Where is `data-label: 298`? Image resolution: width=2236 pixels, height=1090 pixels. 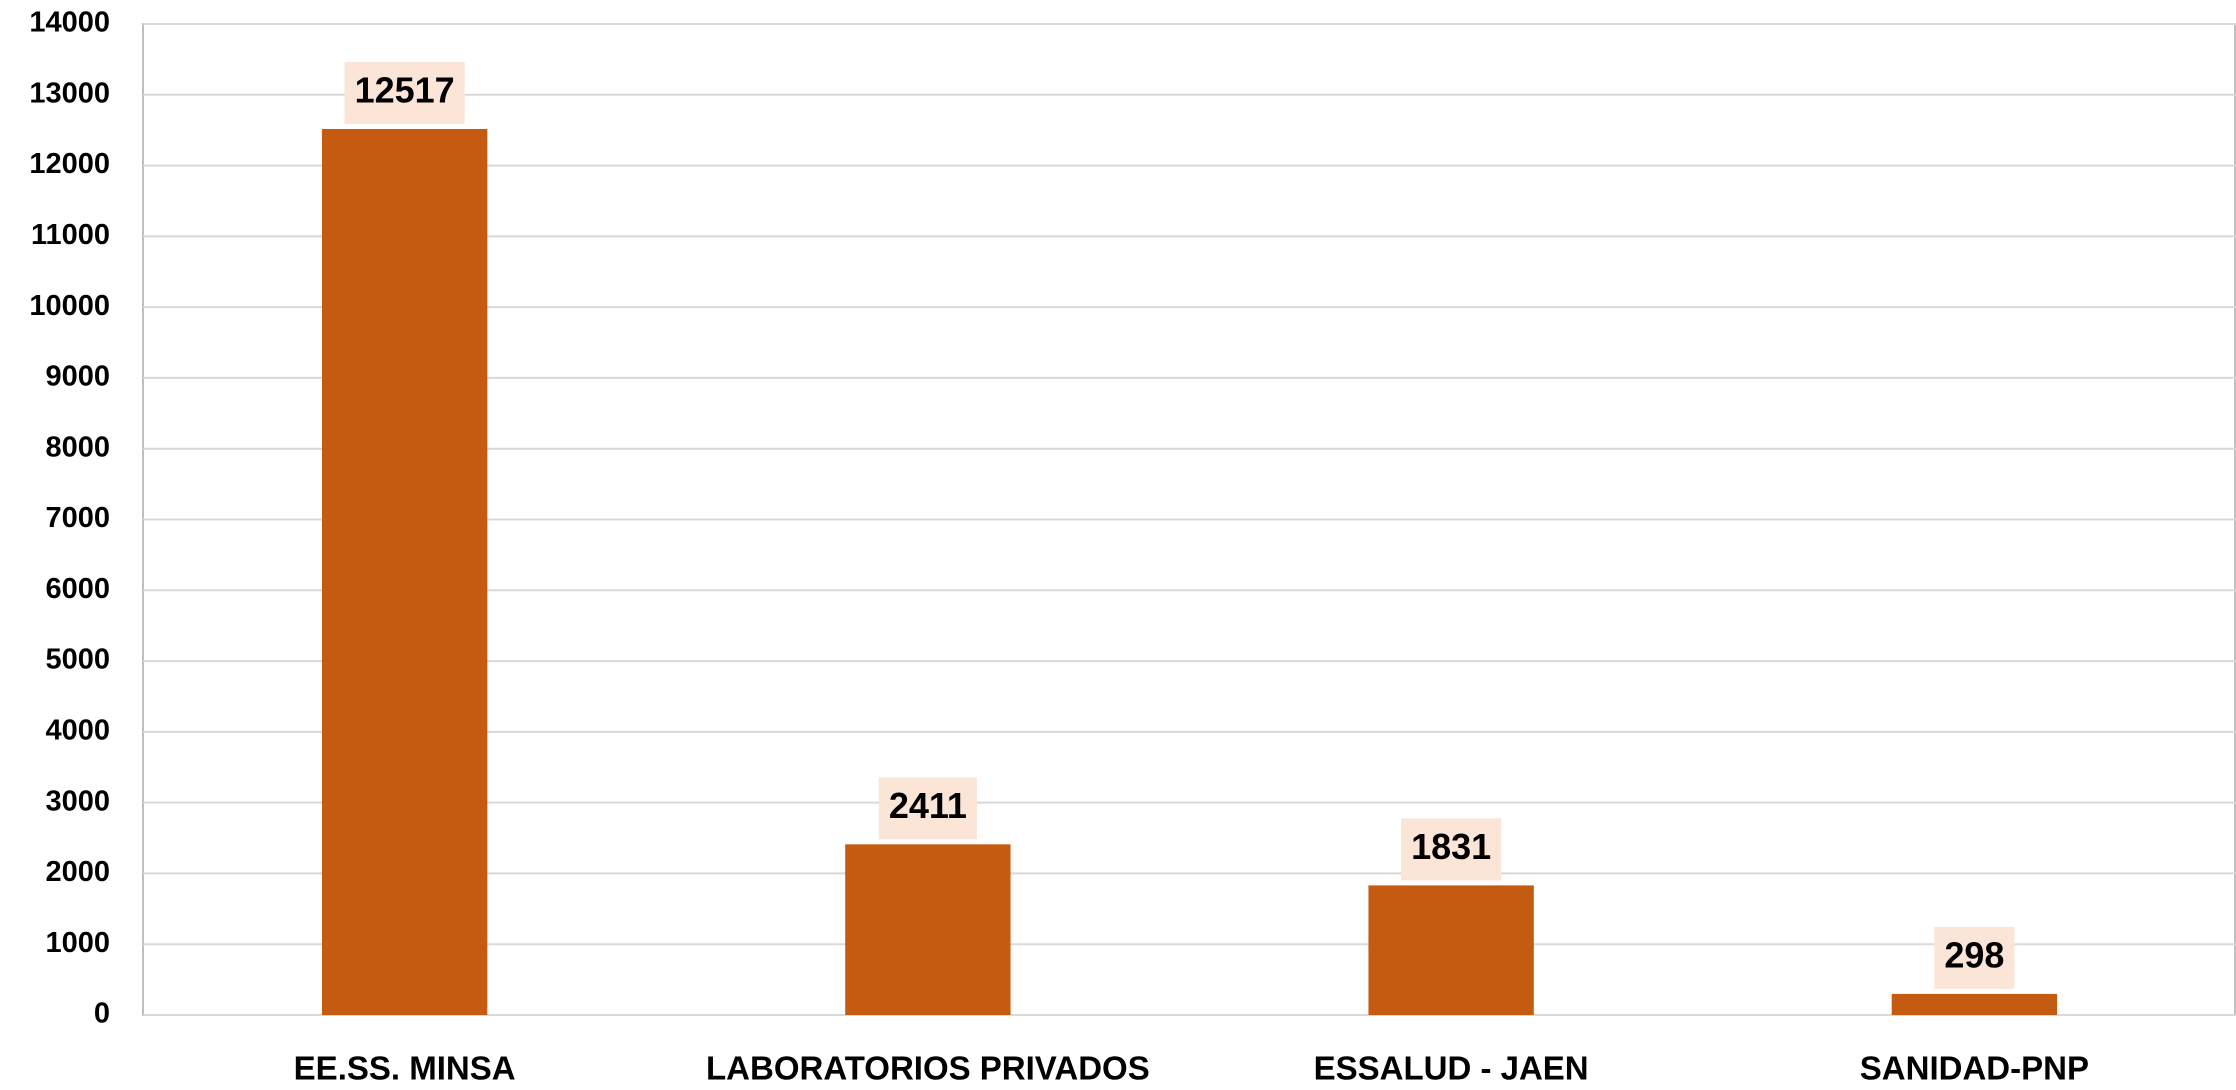 data-label: 298 is located at coordinates (1974, 954).